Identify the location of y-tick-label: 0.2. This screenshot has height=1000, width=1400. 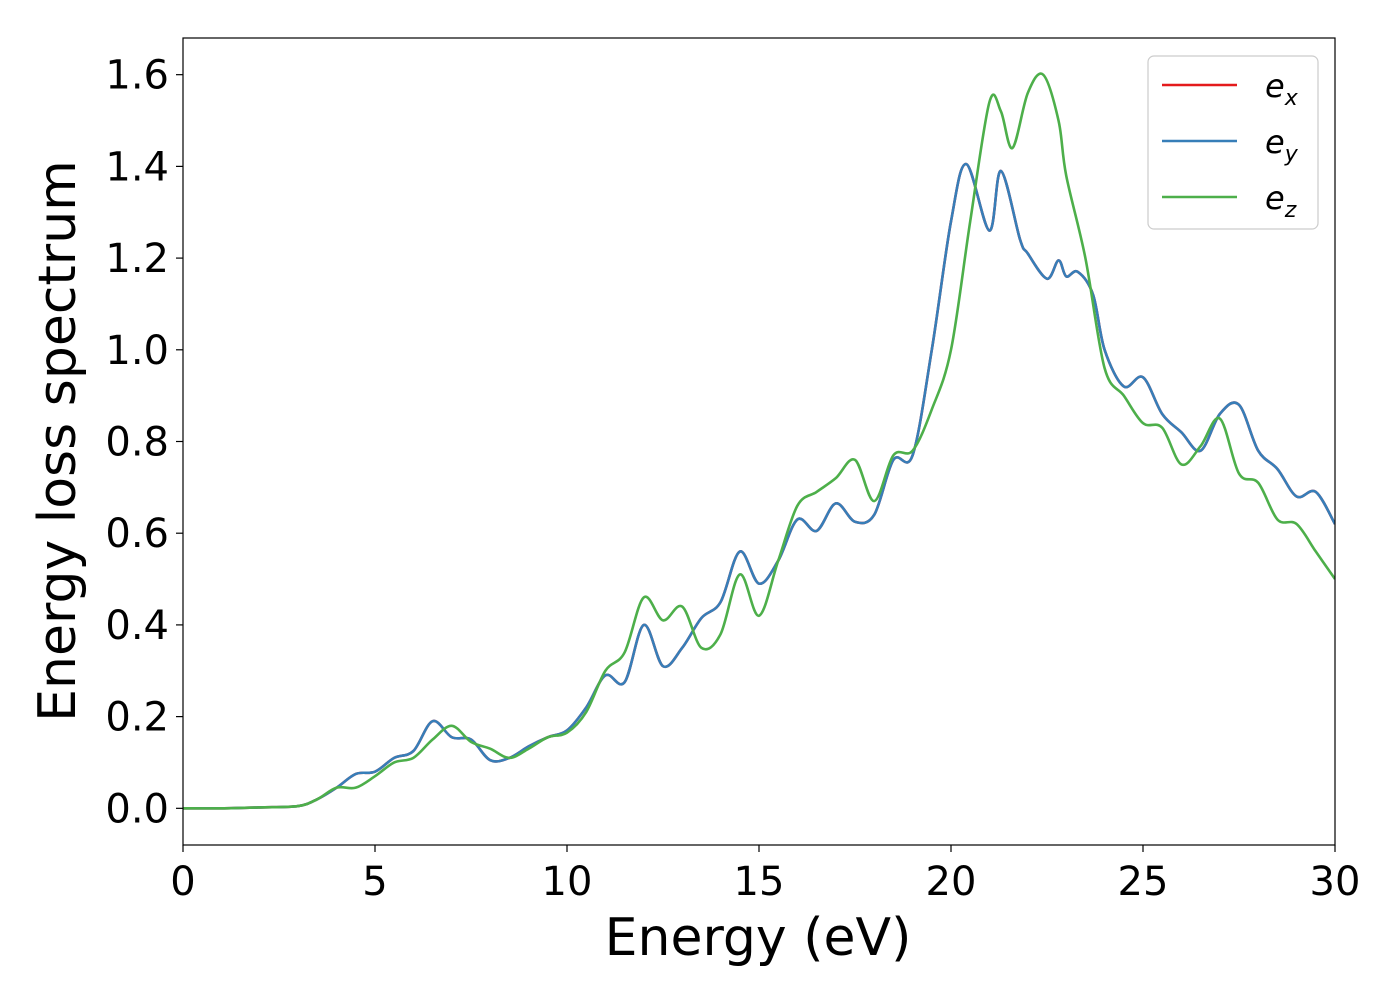
(137, 718).